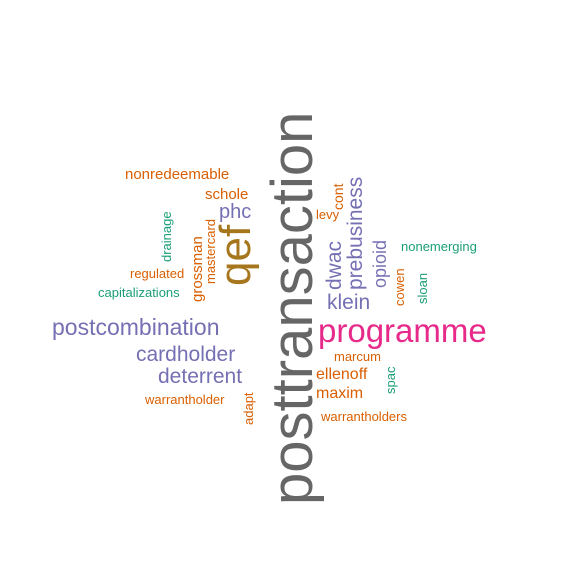 The image size is (576, 576). What do you see at coordinates (334, 265) in the screenshot?
I see `word-dwac: dwac` at bounding box center [334, 265].